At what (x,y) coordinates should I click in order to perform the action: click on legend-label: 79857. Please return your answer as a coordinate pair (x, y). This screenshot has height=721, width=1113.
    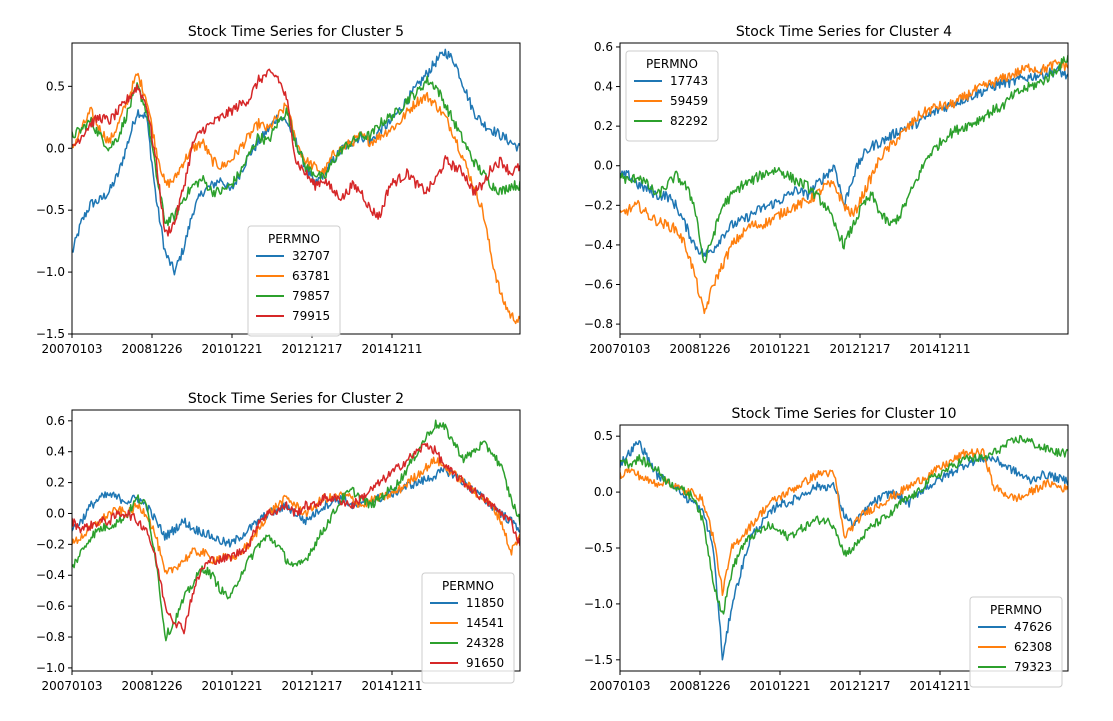
    Looking at the image, I should click on (311, 296).